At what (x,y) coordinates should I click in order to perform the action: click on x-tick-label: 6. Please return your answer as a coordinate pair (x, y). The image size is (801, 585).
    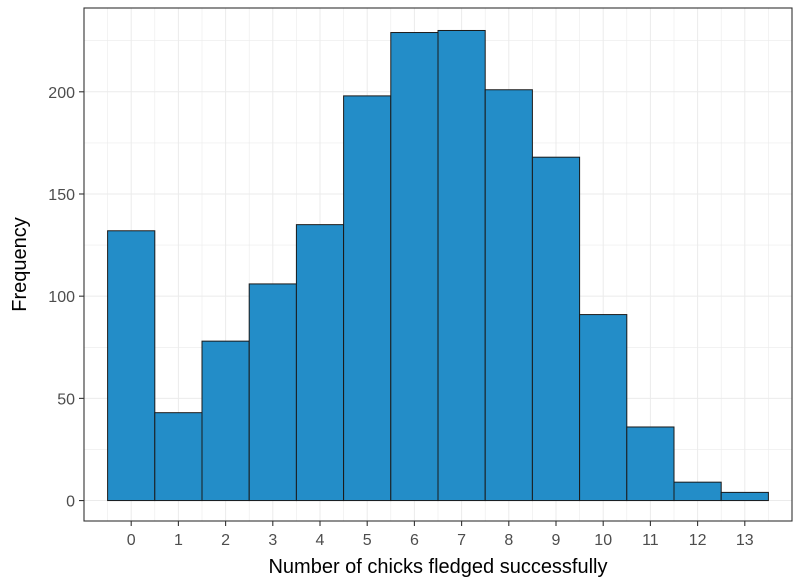
    Looking at the image, I should click on (414, 540).